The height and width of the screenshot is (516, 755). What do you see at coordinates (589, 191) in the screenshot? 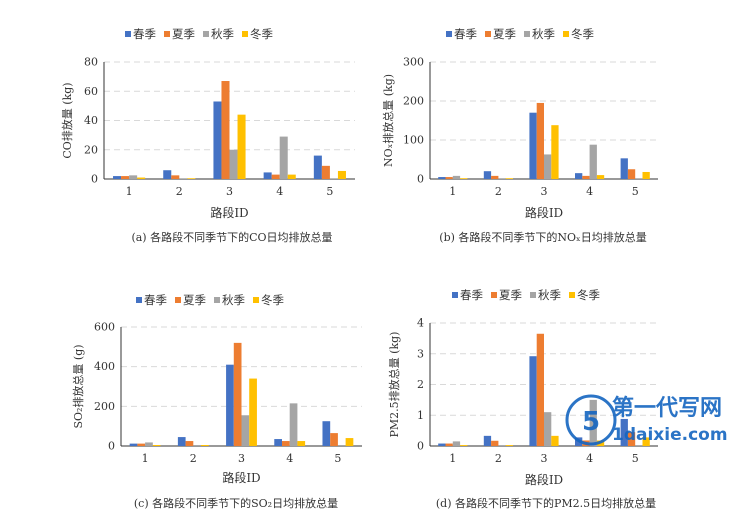
I see `x-tick-label: 4` at bounding box center [589, 191].